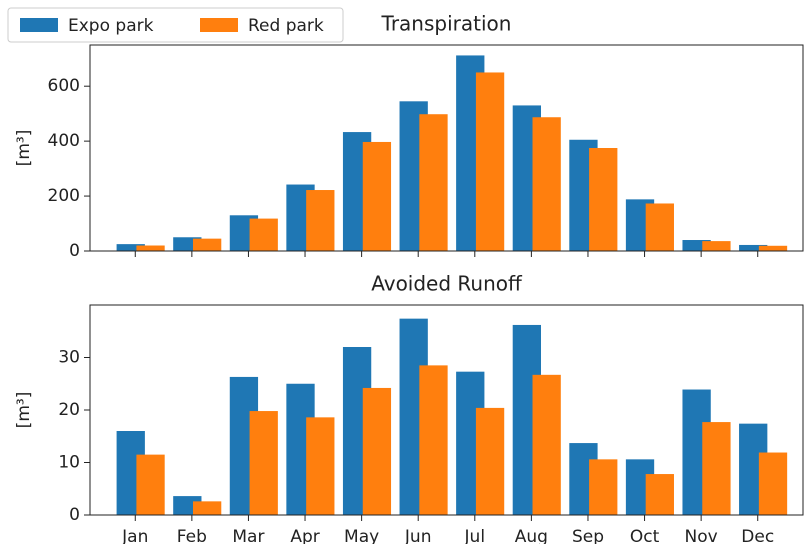 This screenshot has width=804, height=544. Describe the element at coordinates (64, 196) in the screenshot. I see `y-tick-label: 200` at that location.